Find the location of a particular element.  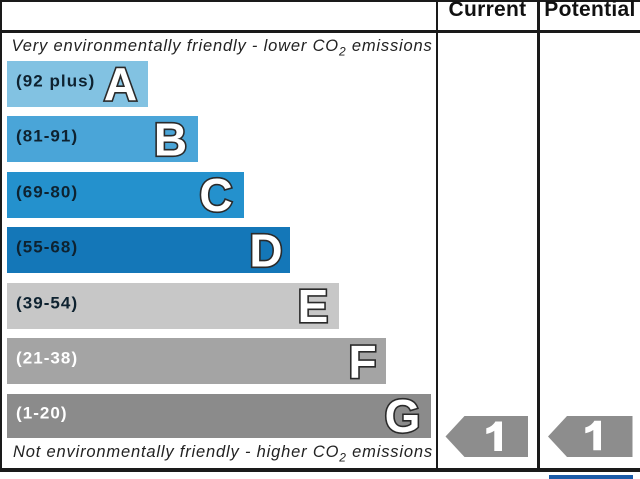

svg-text: A is located at coordinates (120, 84).